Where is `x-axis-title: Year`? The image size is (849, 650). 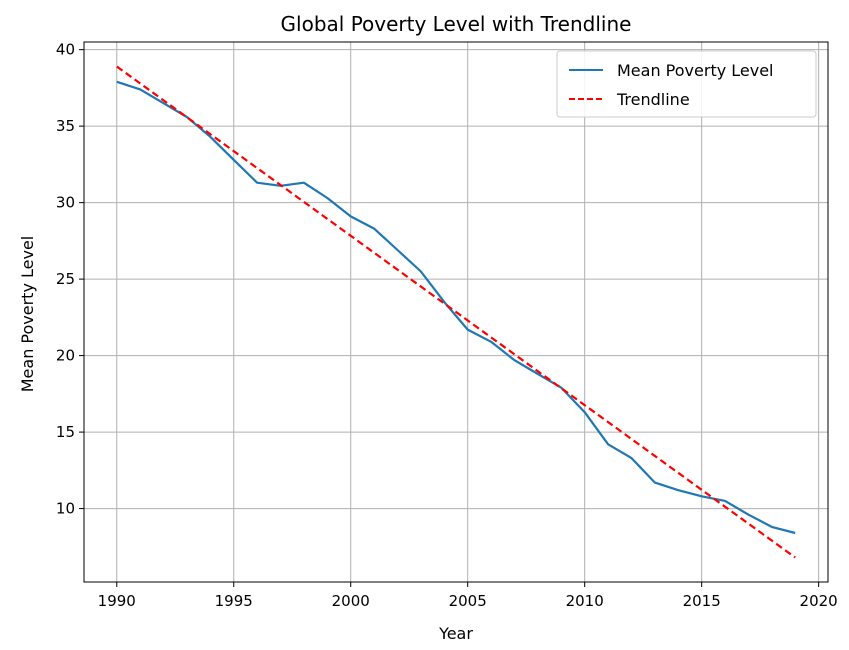
x-axis-title: Year is located at coordinates (455, 633).